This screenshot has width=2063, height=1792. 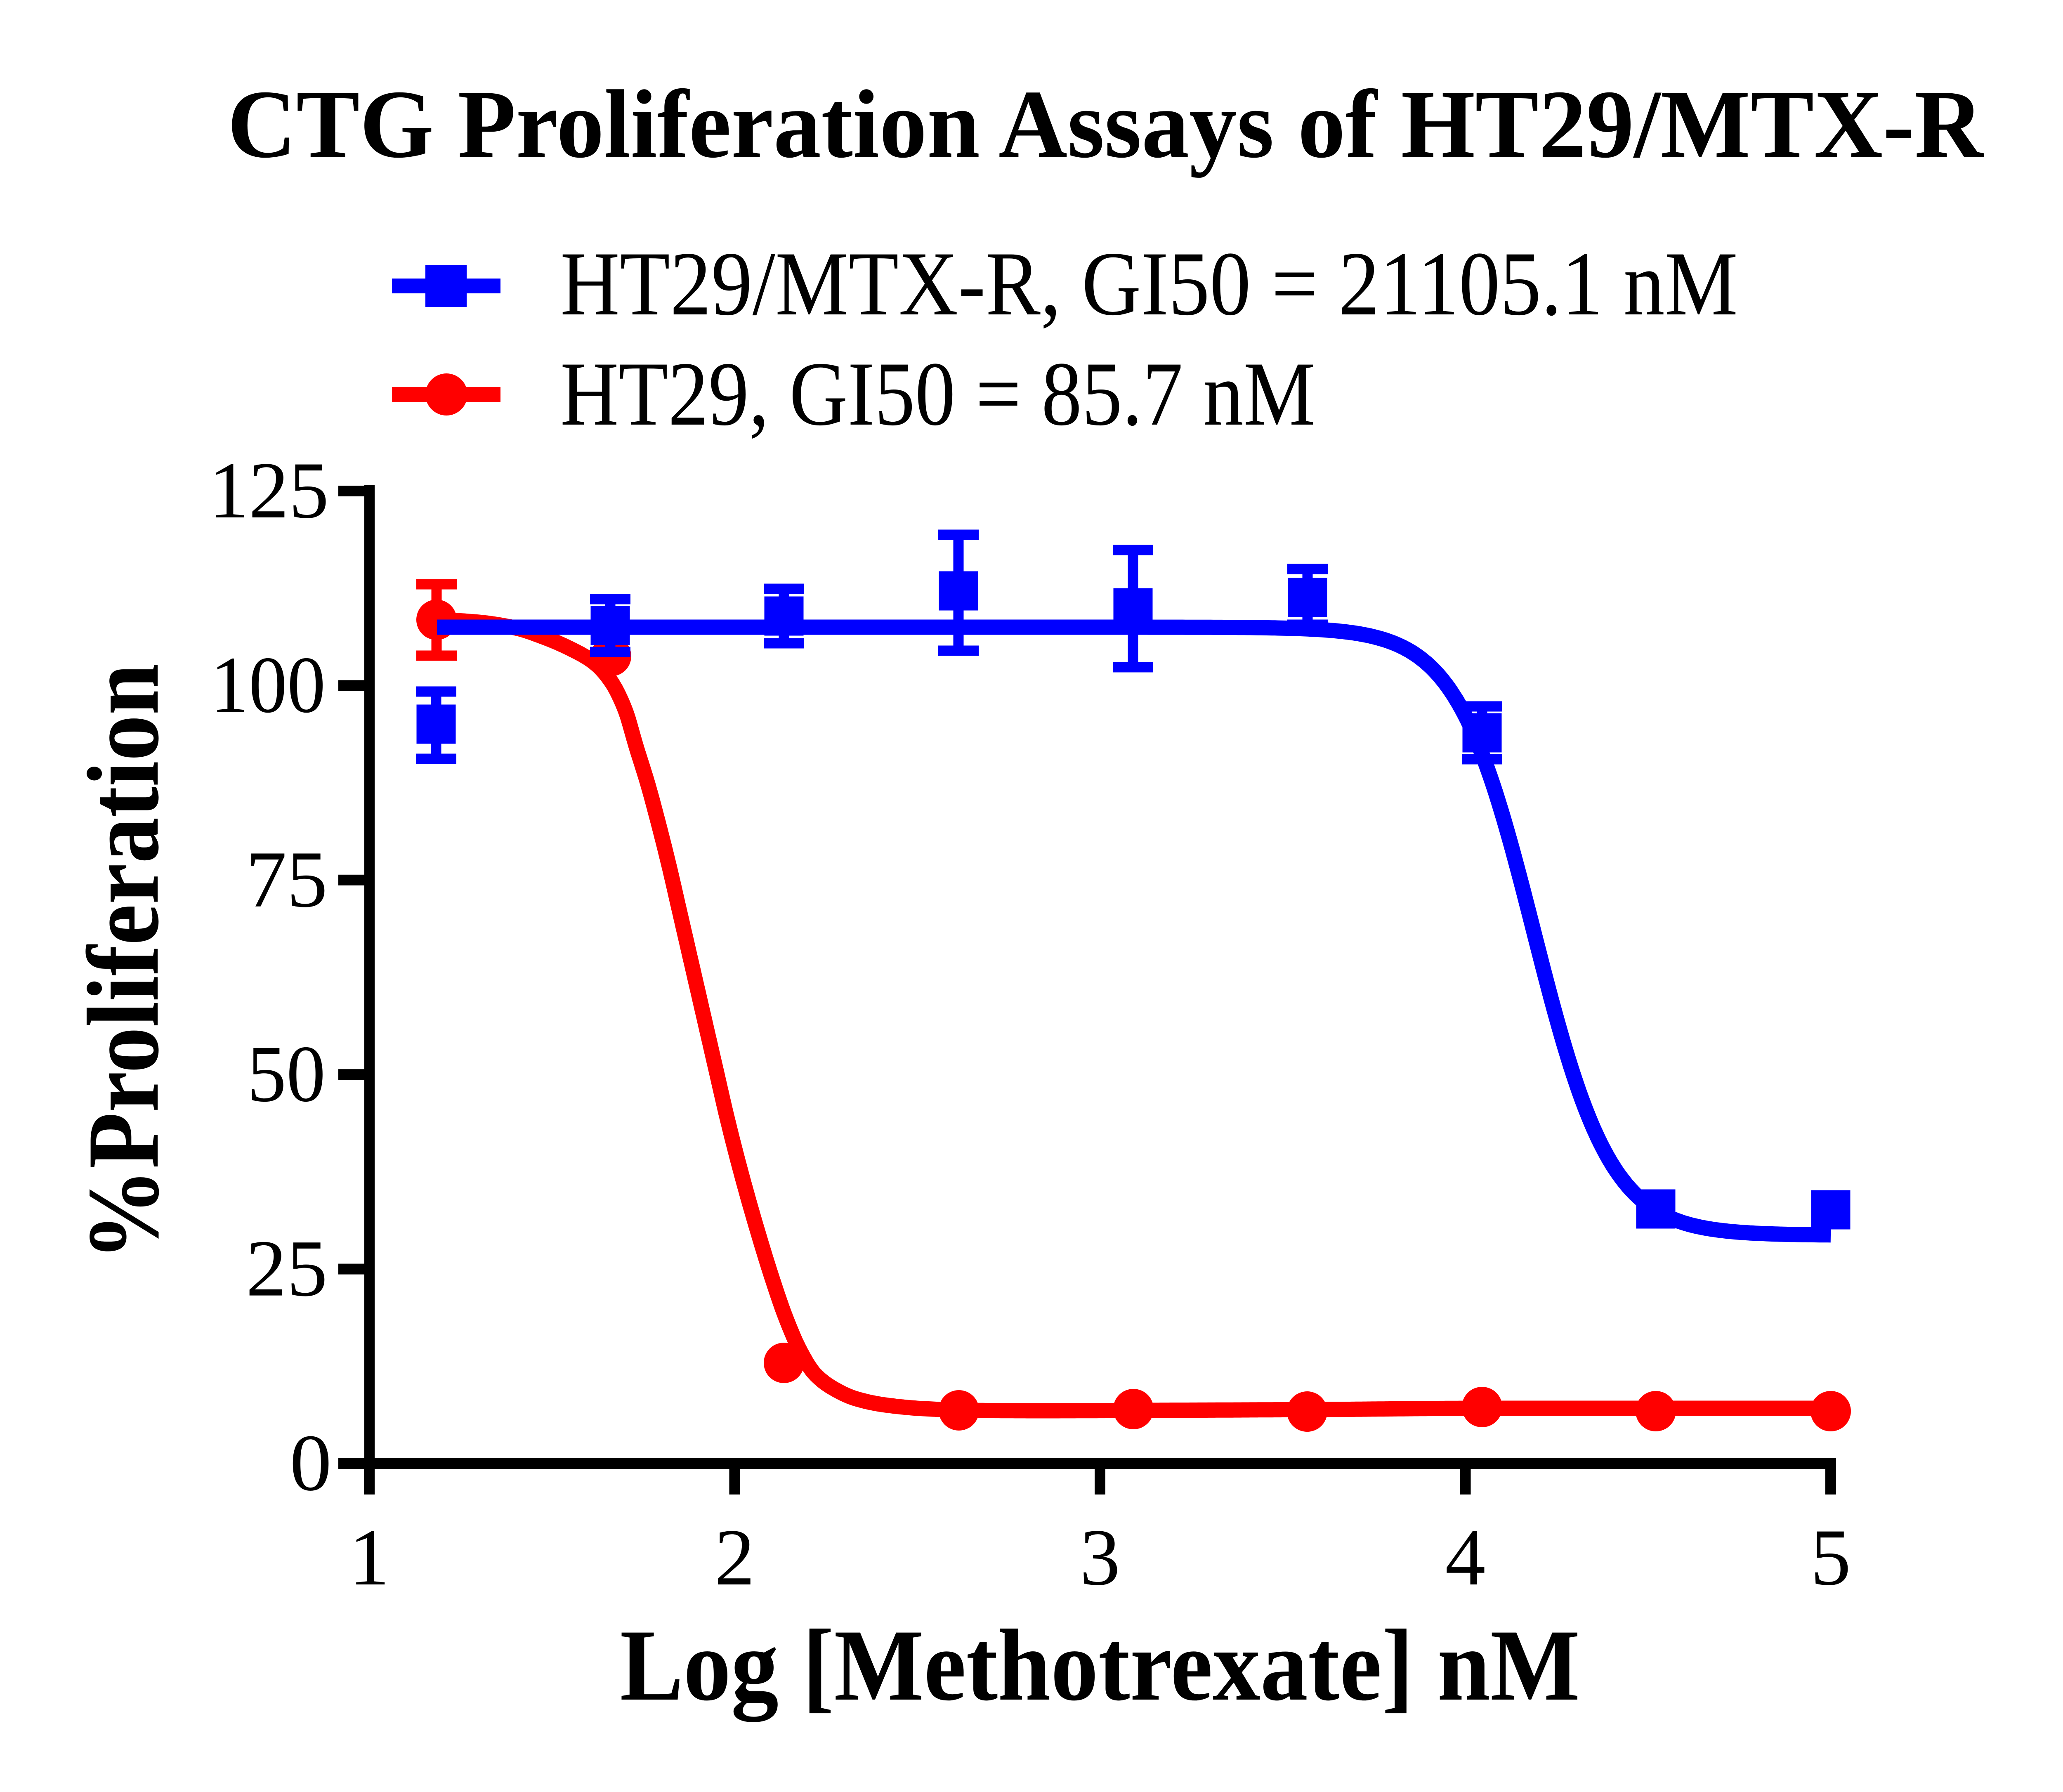 What do you see at coordinates (735, 1557) in the screenshot?
I see `svg-text: 2` at bounding box center [735, 1557].